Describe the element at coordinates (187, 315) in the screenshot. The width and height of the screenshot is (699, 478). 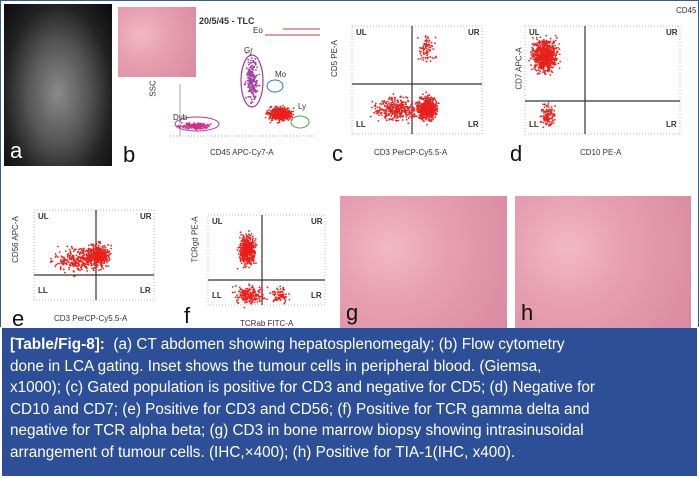
I see `panel-label-f: f` at that location.